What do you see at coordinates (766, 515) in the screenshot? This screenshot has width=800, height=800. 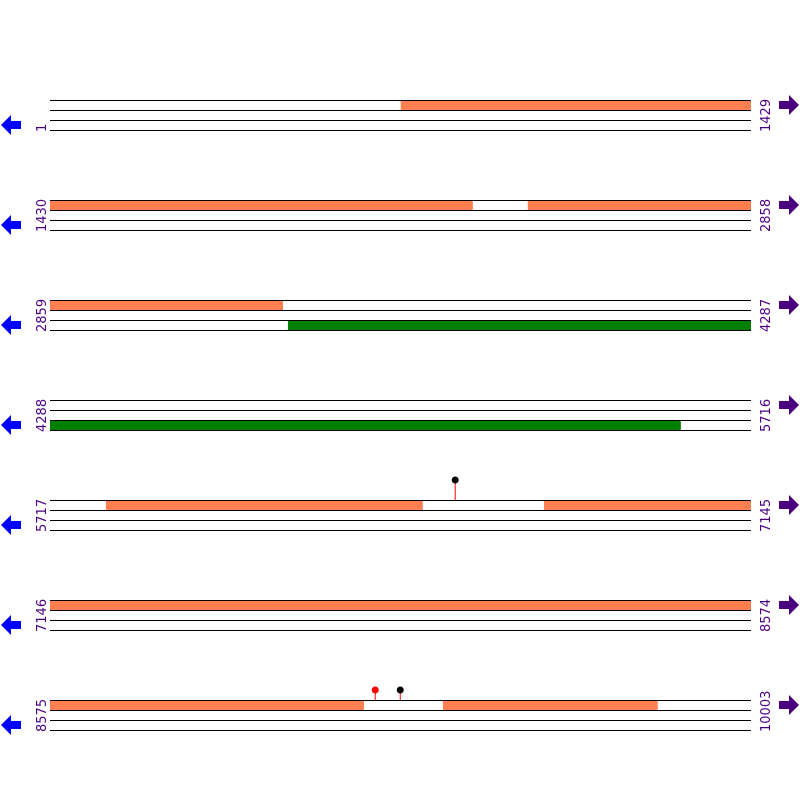 I see `row-end-label: 7145` at bounding box center [766, 515].